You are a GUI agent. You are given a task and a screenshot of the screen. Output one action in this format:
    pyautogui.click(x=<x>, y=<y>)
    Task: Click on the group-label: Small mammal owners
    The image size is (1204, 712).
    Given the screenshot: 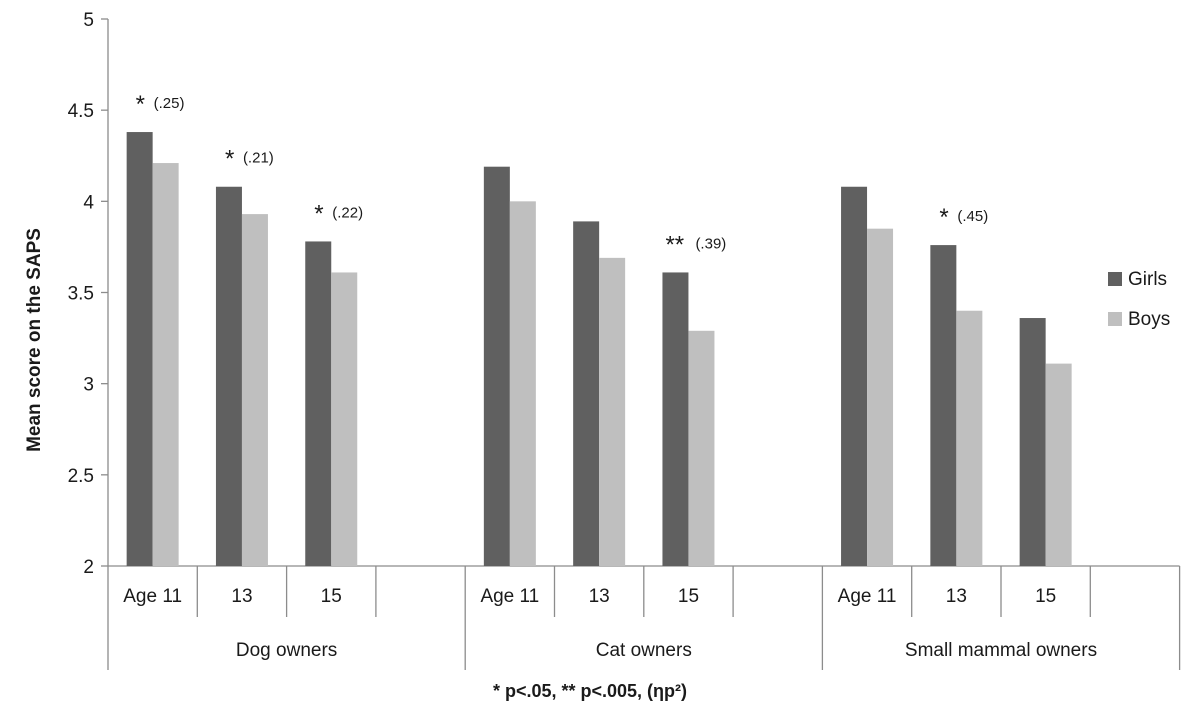 What is the action you would take?
    pyautogui.click(x=1001, y=650)
    